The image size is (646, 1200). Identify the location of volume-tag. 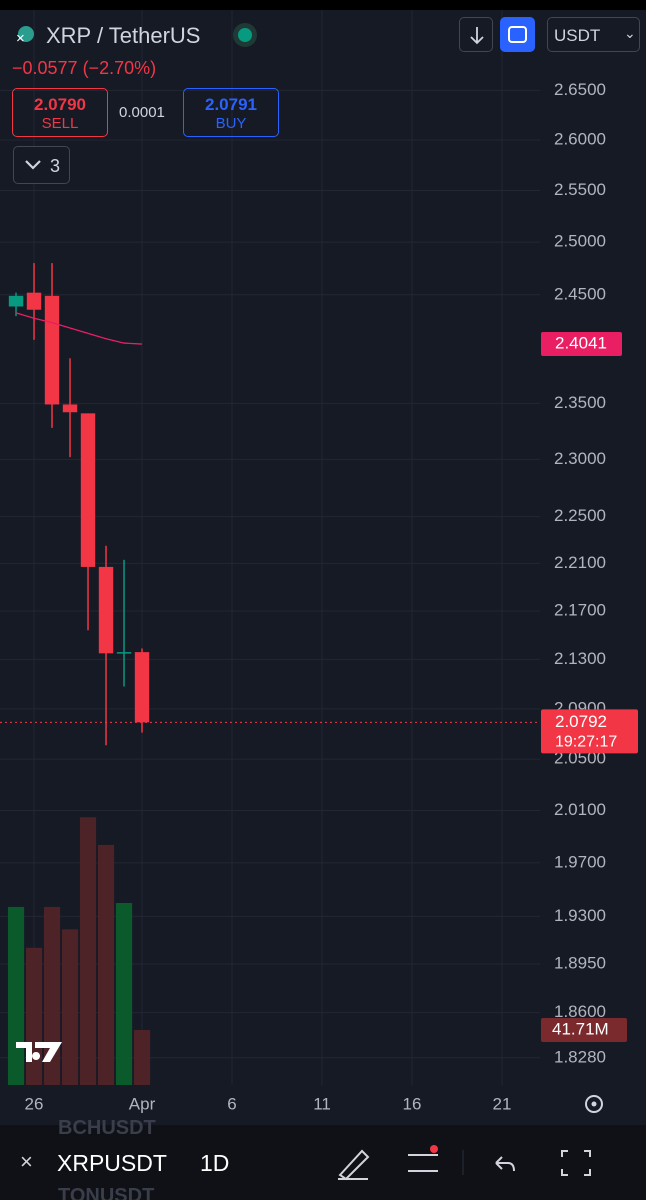
(584, 1029).